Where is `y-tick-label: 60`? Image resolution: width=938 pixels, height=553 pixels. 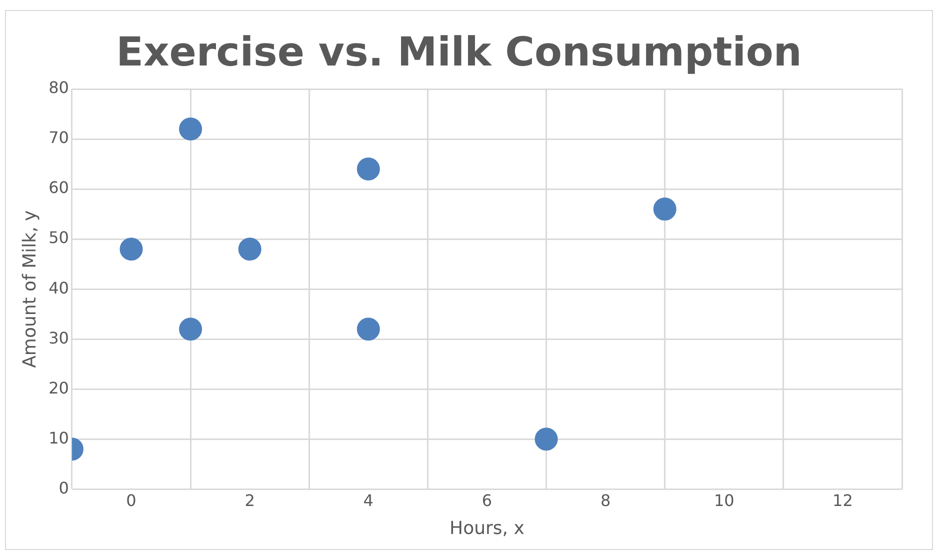 y-tick-label: 60 is located at coordinates (58, 188).